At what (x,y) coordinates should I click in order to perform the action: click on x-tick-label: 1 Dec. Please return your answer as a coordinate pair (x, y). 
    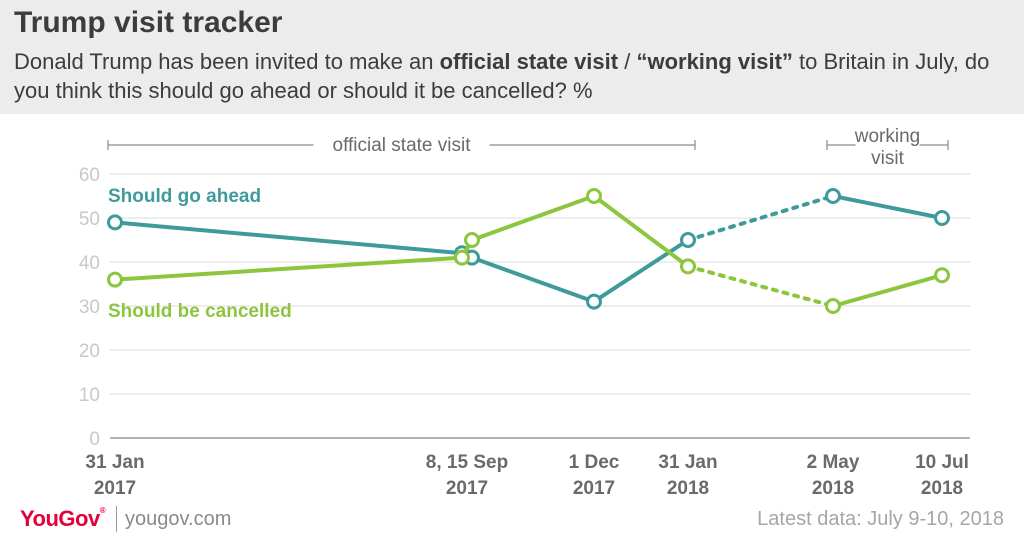
    Looking at the image, I should click on (594, 462).